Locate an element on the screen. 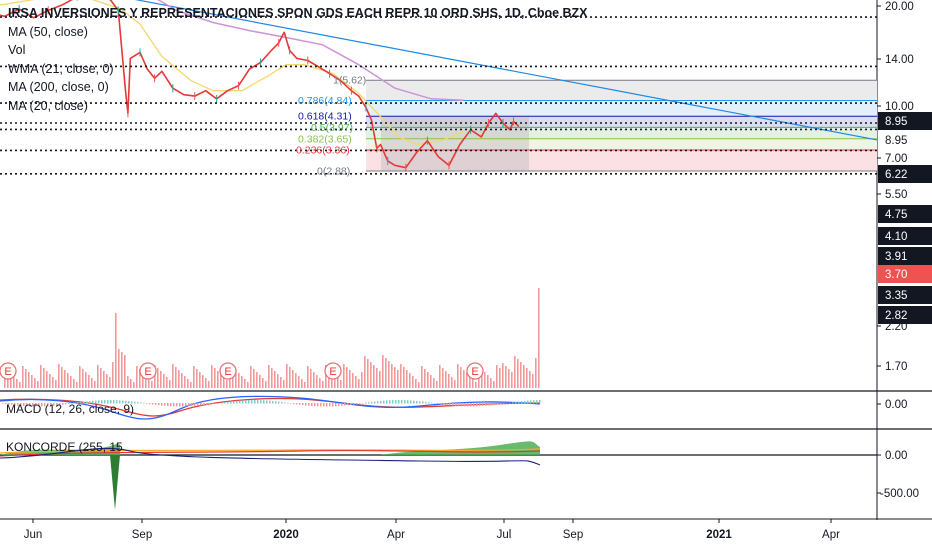 The image size is (932, 550). koncorde-label: KONCORDE (255, 15 is located at coordinates (64, 447).